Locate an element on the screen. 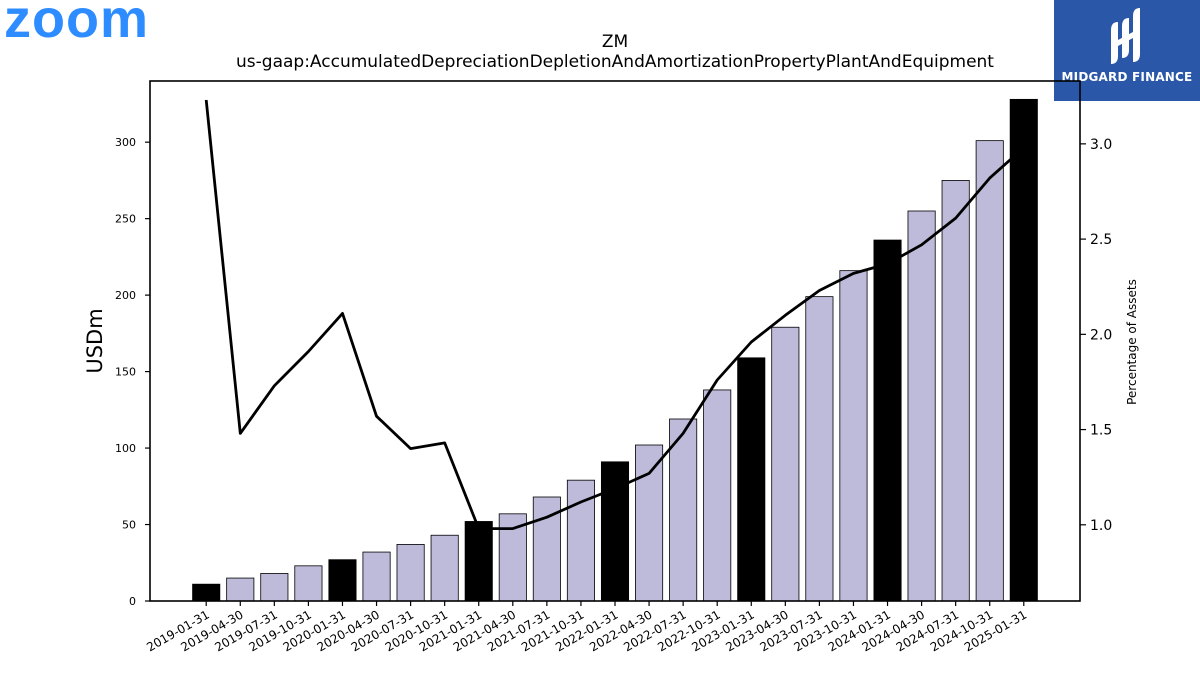  left-axis-tick-label: 100 is located at coordinates (125, 448).